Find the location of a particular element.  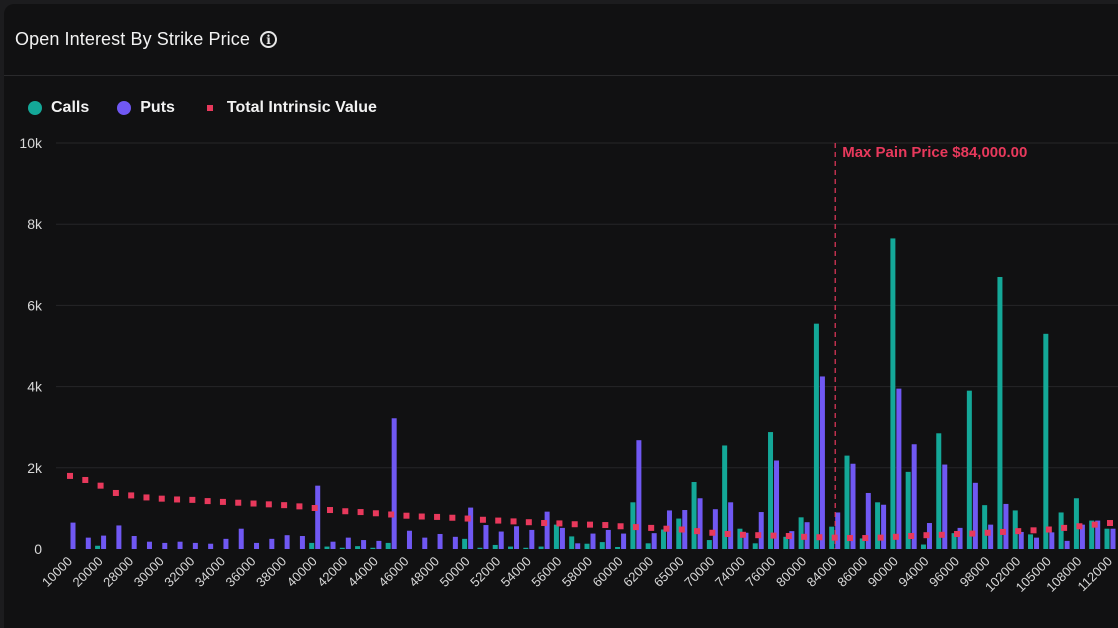

puts-swatch is located at coordinates (124, 108).